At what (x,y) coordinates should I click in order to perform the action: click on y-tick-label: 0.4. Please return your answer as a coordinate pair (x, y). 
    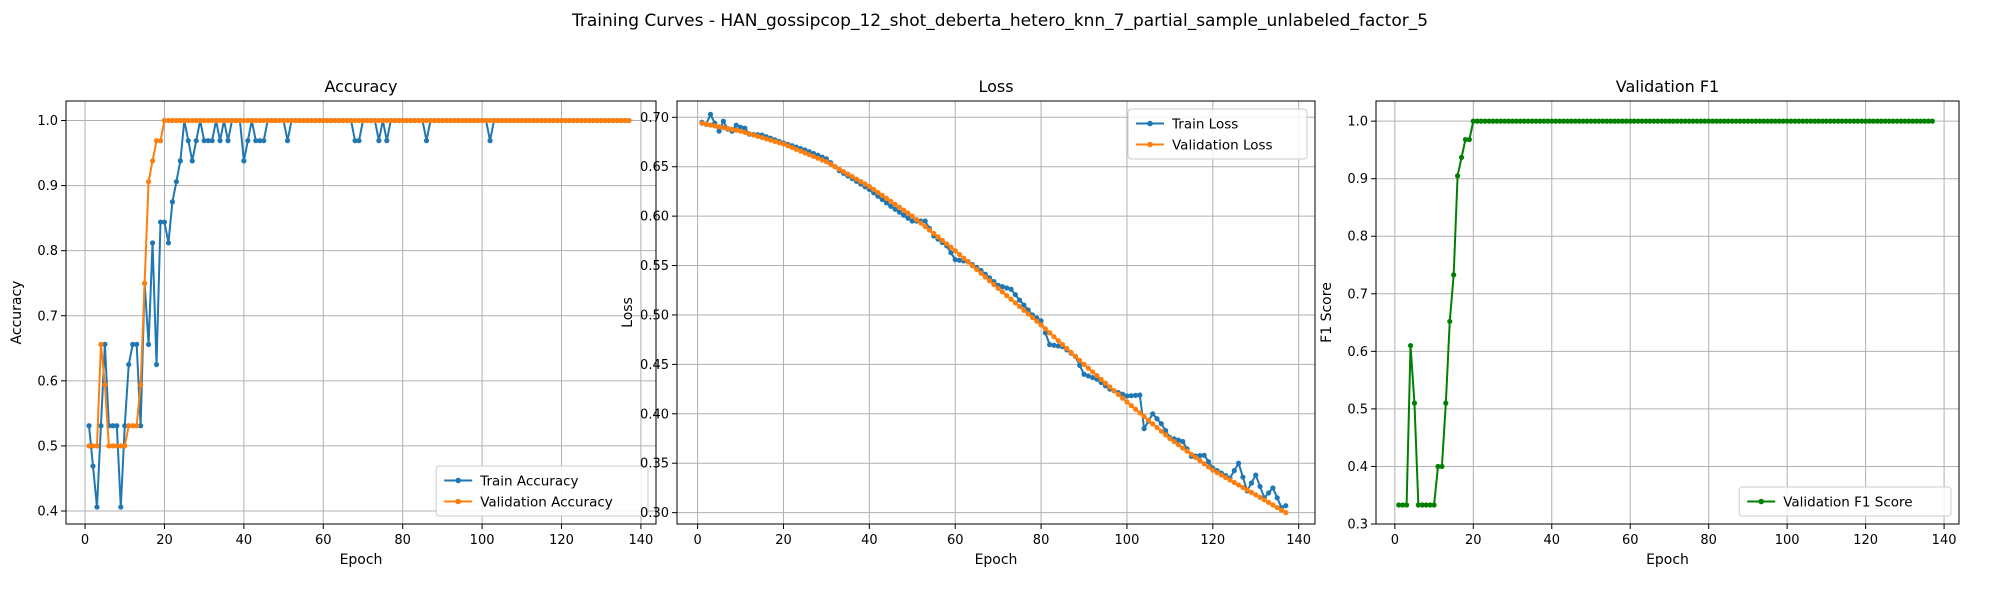
    Looking at the image, I should click on (47, 511).